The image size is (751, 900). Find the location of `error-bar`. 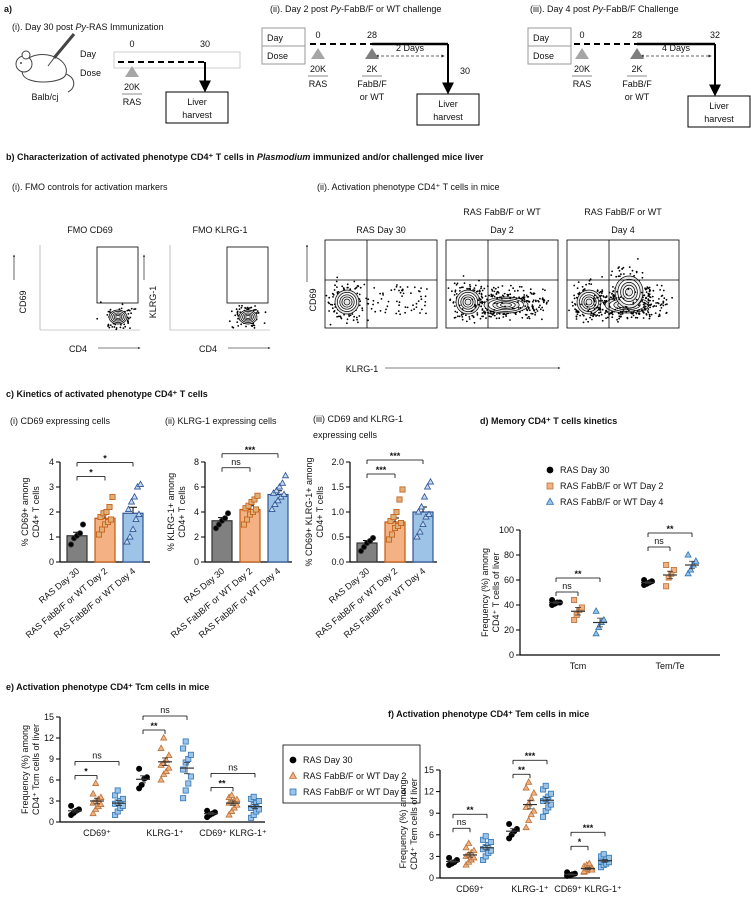

error-bar is located at coordinates (513, 831).